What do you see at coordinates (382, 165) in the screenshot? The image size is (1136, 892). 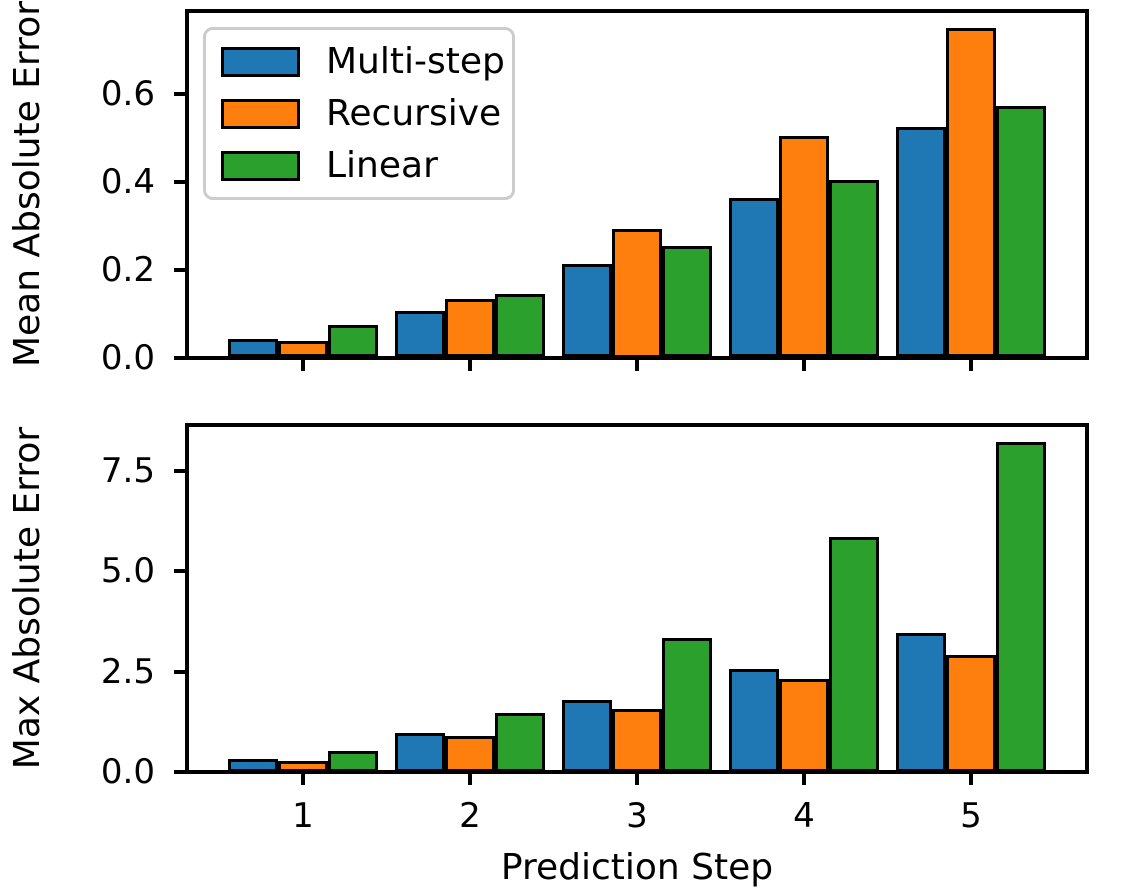 I see `legend-label-linear: Linear` at bounding box center [382, 165].